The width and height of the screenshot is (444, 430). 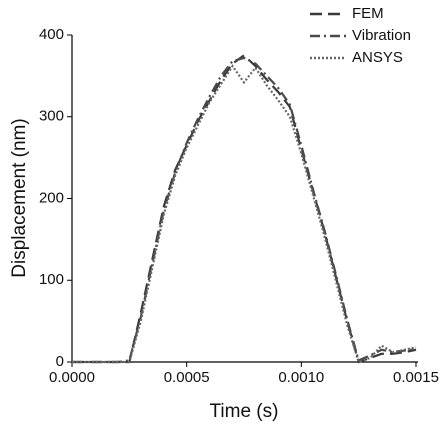 I want to click on y-axis-title: Displacement (nm), so click(x=19, y=197).